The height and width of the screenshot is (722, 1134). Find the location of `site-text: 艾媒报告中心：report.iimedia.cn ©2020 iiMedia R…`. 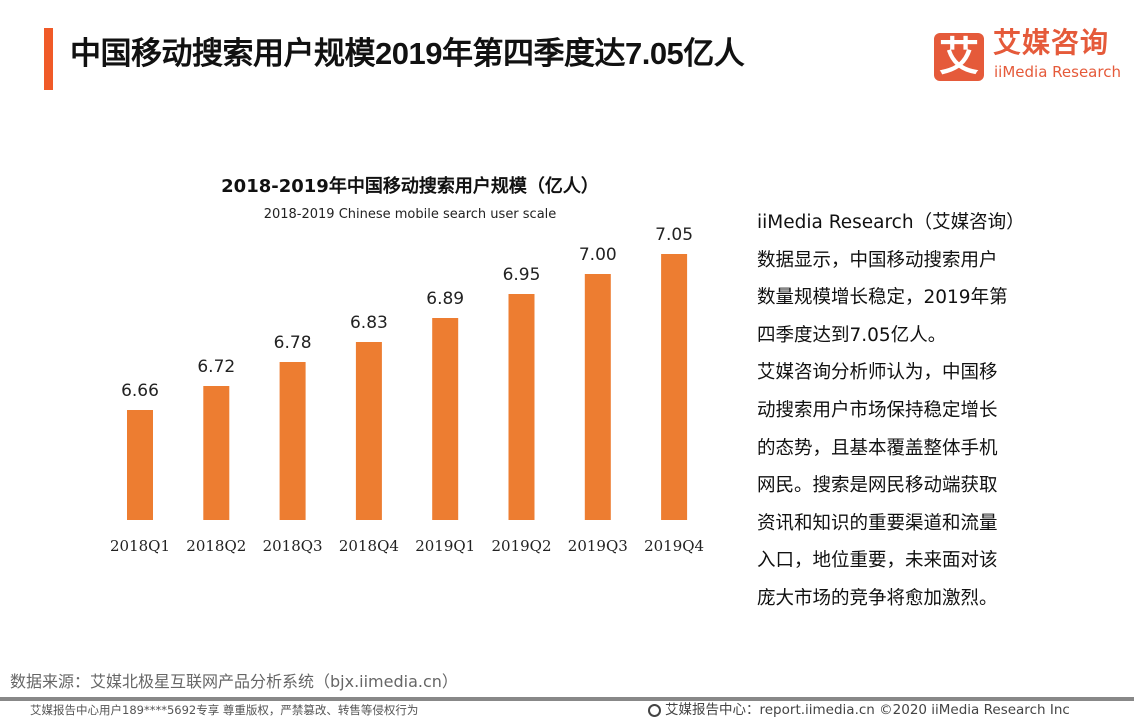

site-text: 艾媒报告中心：report.iimedia.cn ©2020 iiMedia R… is located at coordinates (867, 710).